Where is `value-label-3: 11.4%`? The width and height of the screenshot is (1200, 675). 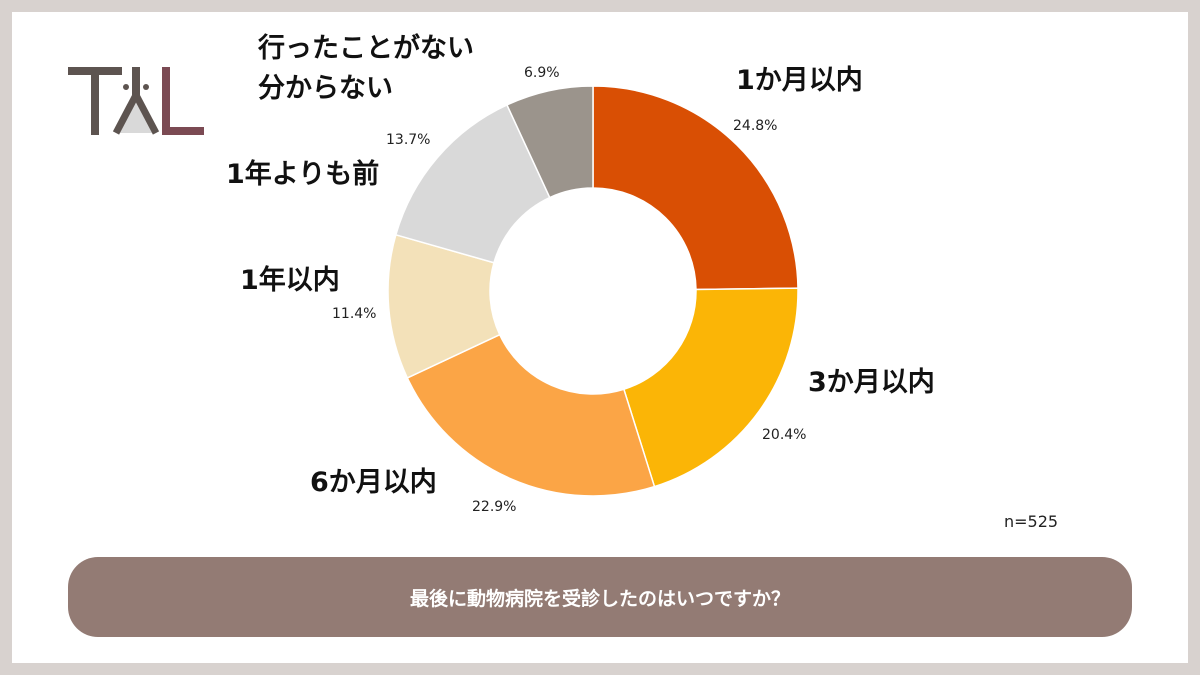
value-label-3: 11.4% is located at coordinates (354, 314).